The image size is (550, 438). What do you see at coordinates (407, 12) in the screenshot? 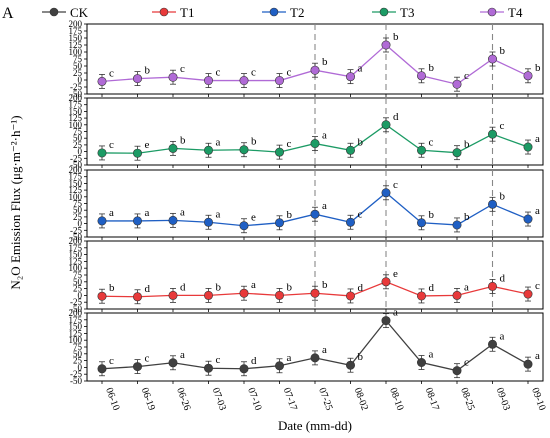
I see `legend-label-t3: T3` at bounding box center [407, 12].